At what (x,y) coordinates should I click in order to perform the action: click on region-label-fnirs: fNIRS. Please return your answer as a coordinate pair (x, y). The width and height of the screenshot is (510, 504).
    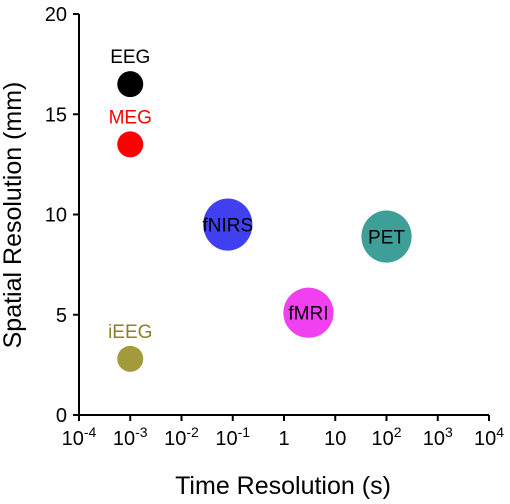
    Looking at the image, I should click on (227, 226).